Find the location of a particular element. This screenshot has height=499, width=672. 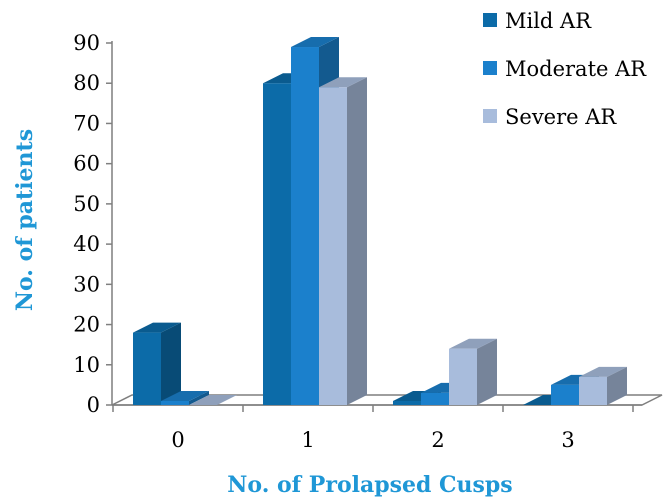

y-tick-label: 80 is located at coordinates (86, 83).